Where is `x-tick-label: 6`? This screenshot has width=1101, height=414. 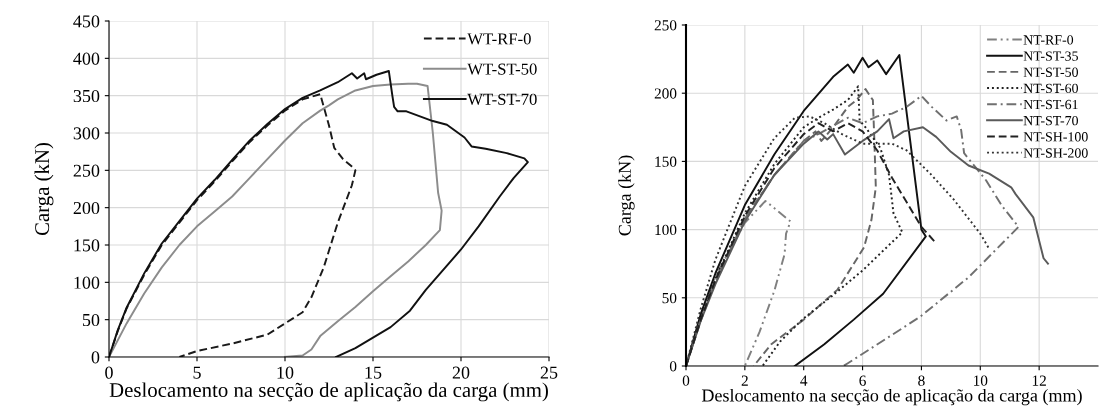
x-tick-label: 6 is located at coordinates (862, 380).